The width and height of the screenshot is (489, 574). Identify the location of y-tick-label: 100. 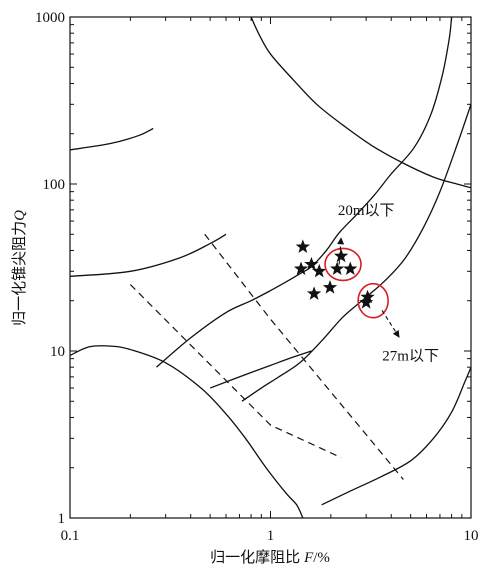
(54, 185).